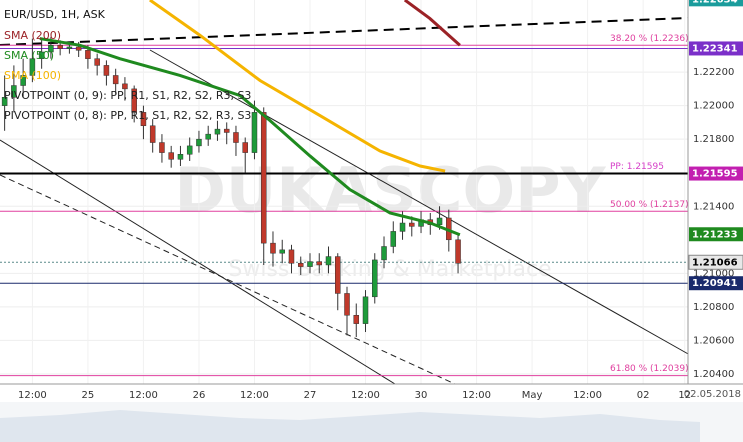 The width and height of the screenshot is (743, 442). What do you see at coordinates (344, 31) in the screenshot?
I see `trend-line` at bounding box center [344, 31].